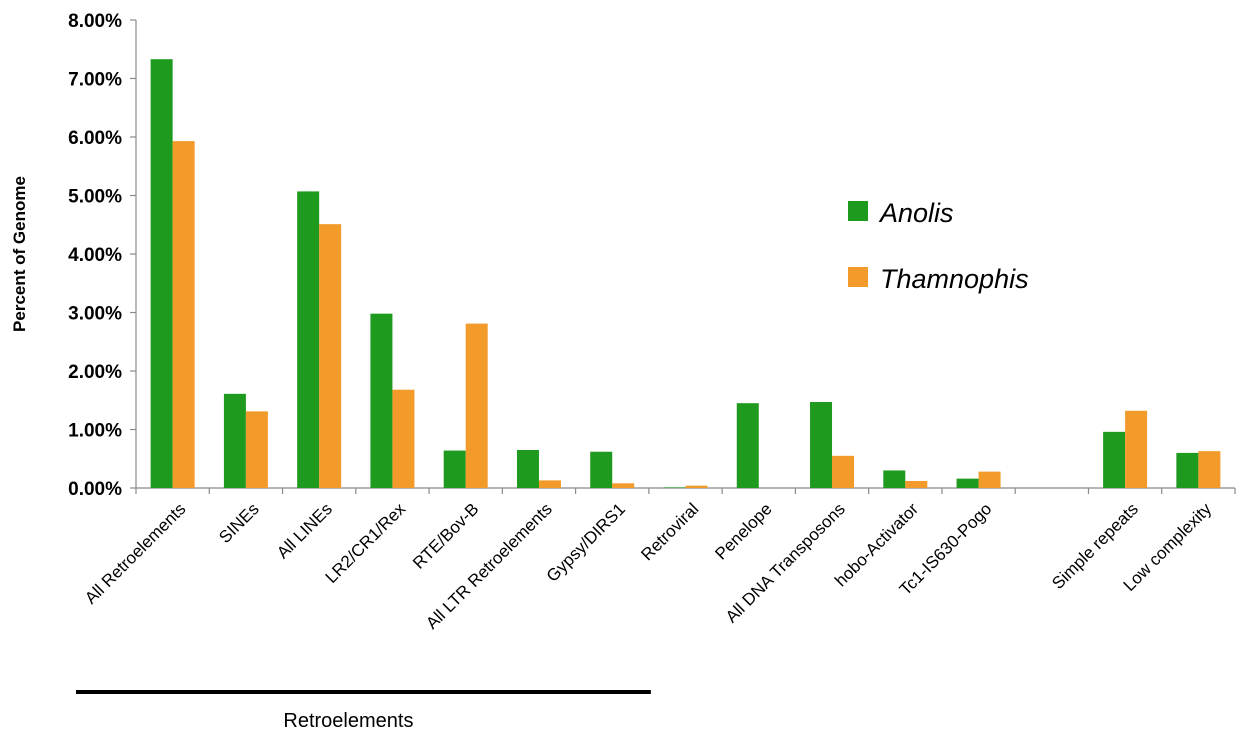 Image resolution: width=1238 pixels, height=736 pixels. Describe the element at coordinates (858, 211) in the screenshot. I see `legend-swatch-anolis` at that location.